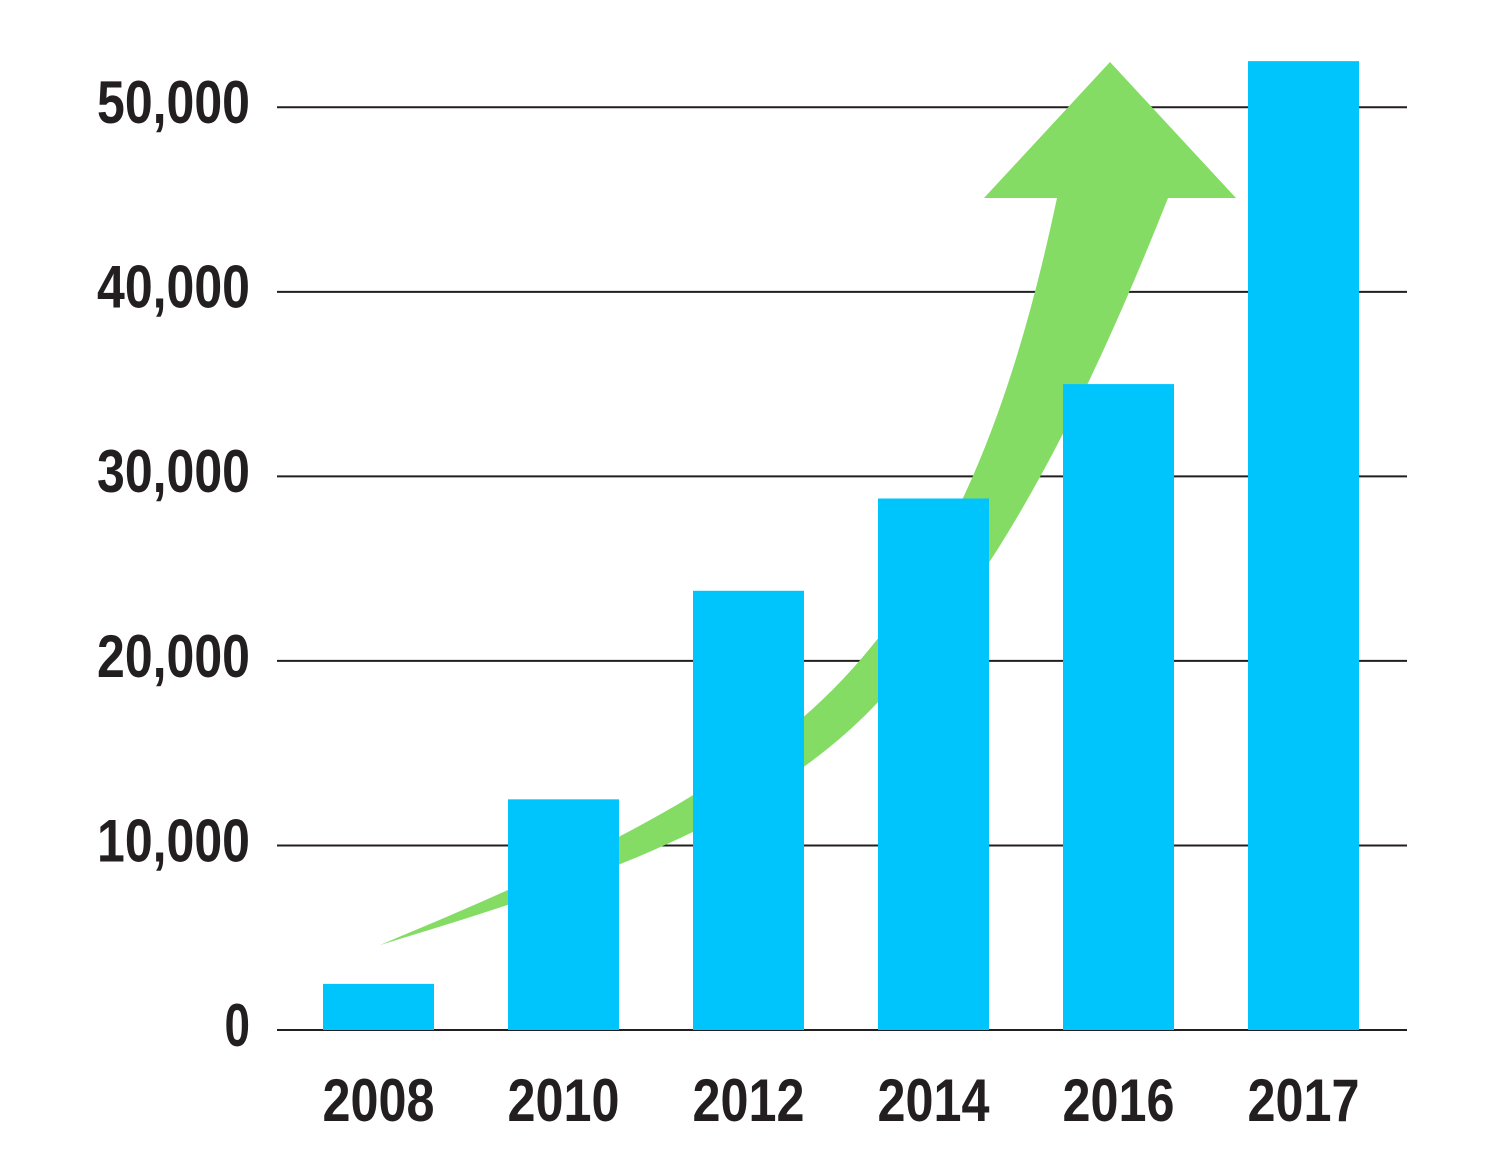 Image resolution: width=1500 pixels, height=1154 pixels. What do you see at coordinates (173, 102) in the screenshot?
I see `y-tick-label: 50,000` at bounding box center [173, 102].